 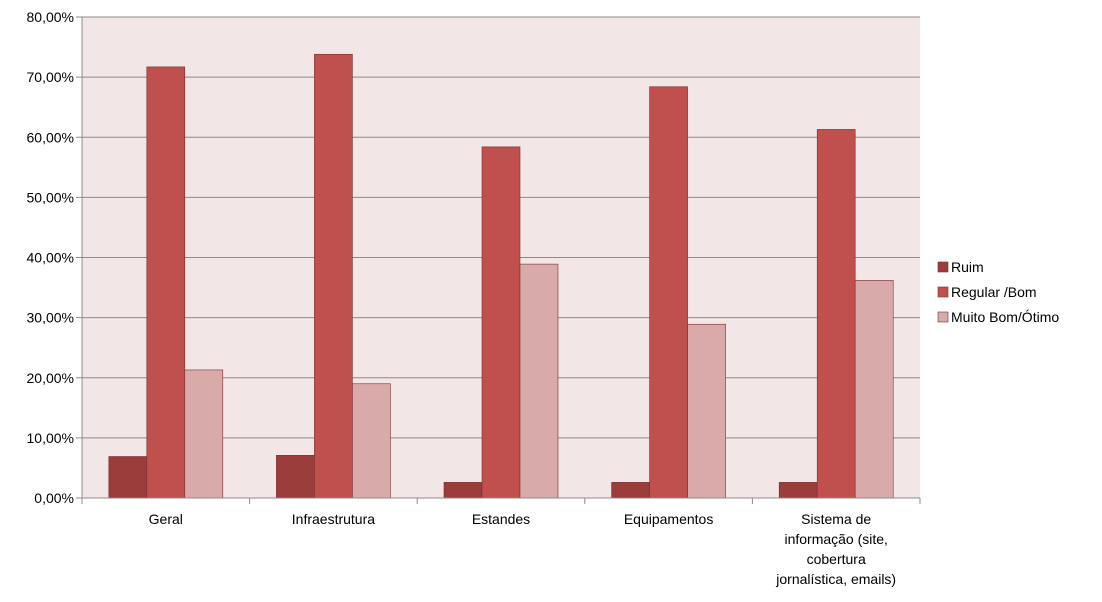 What do you see at coordinates (967, 267) in the screenshot?
I see `legend-label: Ruim` at bounding box center [967, 267].